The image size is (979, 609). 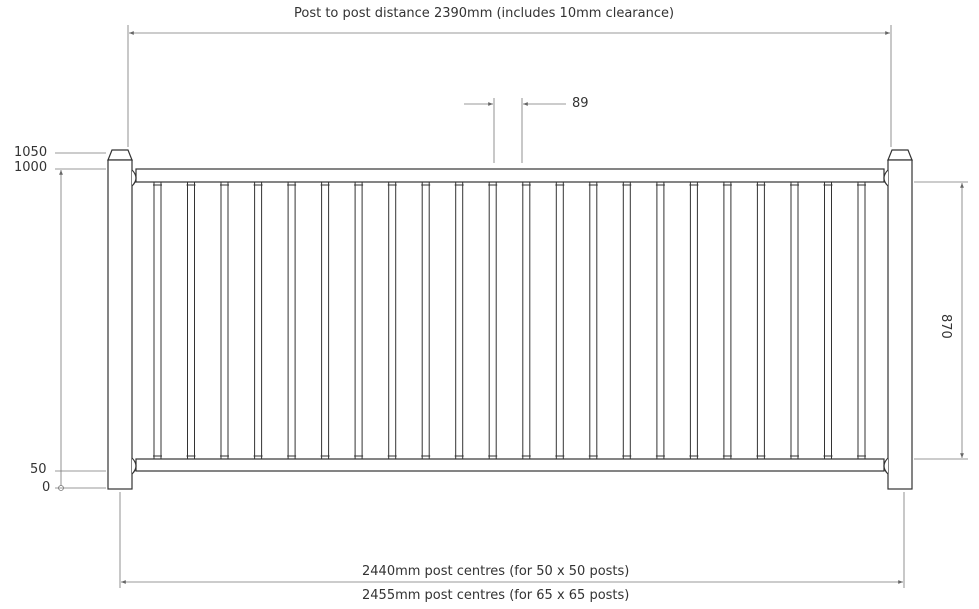 I want to click on top-rail, so click(x=510, y=175).